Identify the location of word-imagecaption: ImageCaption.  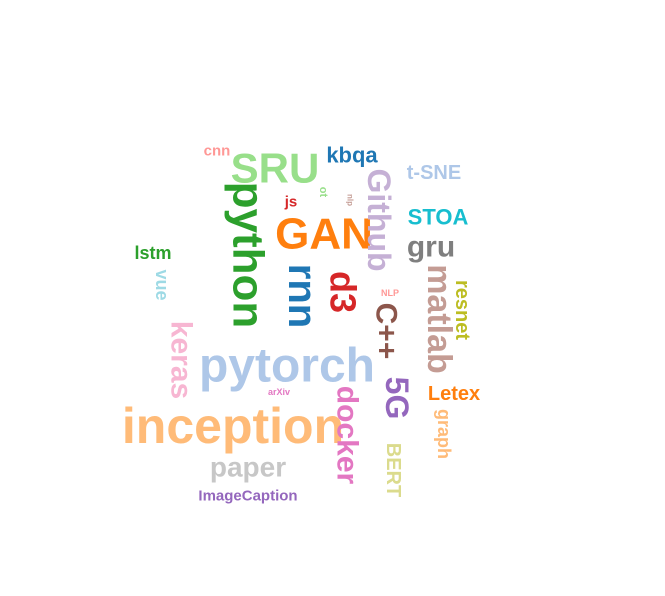
(247, 496).